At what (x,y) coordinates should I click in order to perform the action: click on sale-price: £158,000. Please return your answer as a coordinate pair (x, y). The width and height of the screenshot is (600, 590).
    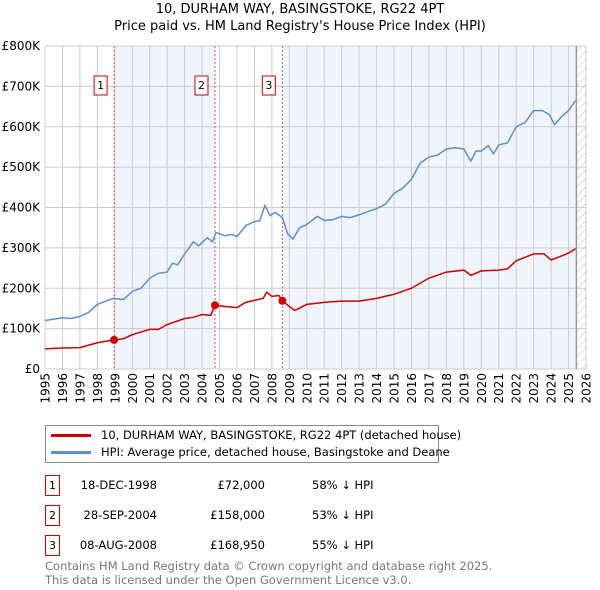
    Looking at the image, I should click on (237, 515).